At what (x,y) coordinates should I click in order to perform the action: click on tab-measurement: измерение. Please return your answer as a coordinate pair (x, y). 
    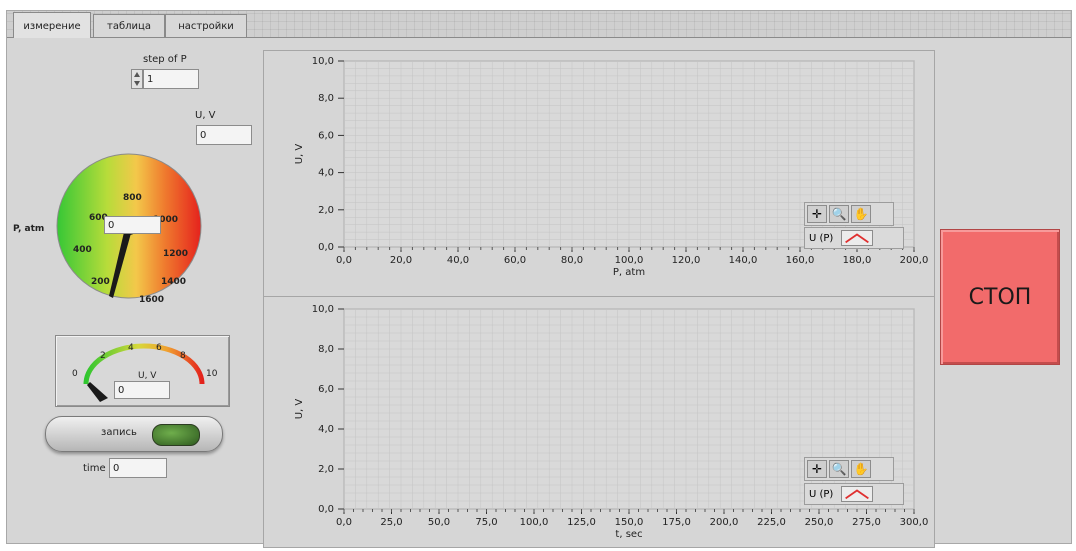
    Looking at the image, I should click on (52, 25).